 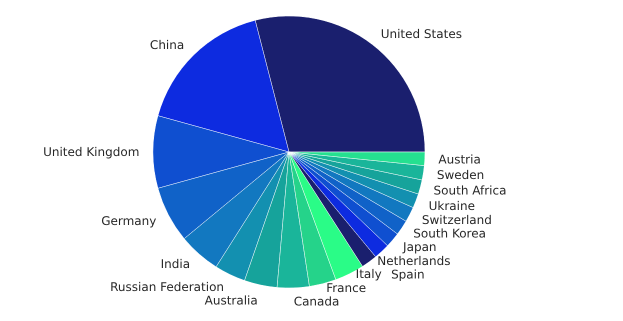 I want to click on slice-label: Sweden, so click(x=460, y=175).